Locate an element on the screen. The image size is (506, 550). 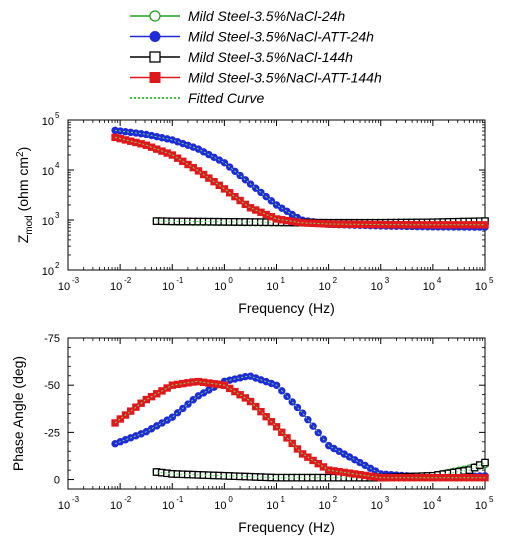
y-tick-label: 0 is located at coordinates (57, 481).